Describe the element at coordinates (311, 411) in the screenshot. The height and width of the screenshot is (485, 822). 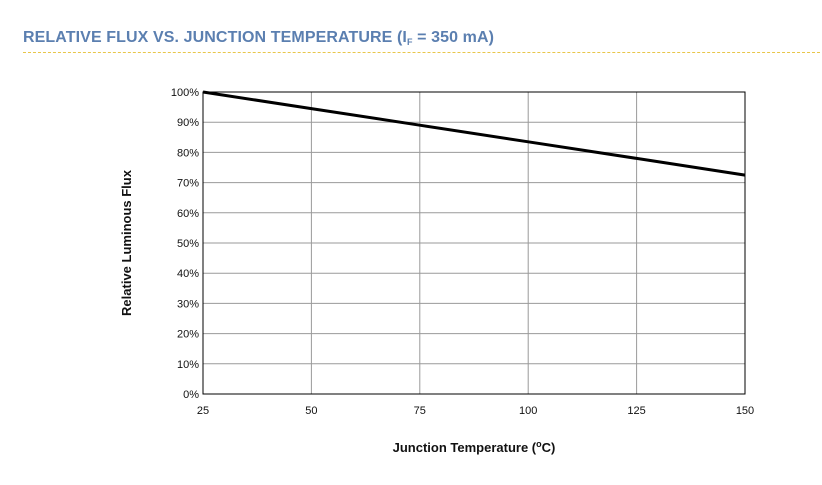
I see `x-tick-label: 50` at that location.